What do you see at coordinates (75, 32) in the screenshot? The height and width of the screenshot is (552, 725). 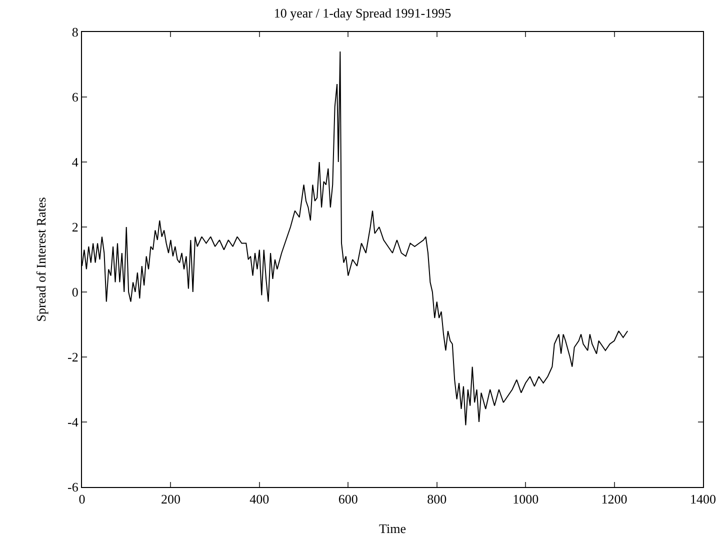 I see `y-tick-label: 8` at bounding box center [75, 32].